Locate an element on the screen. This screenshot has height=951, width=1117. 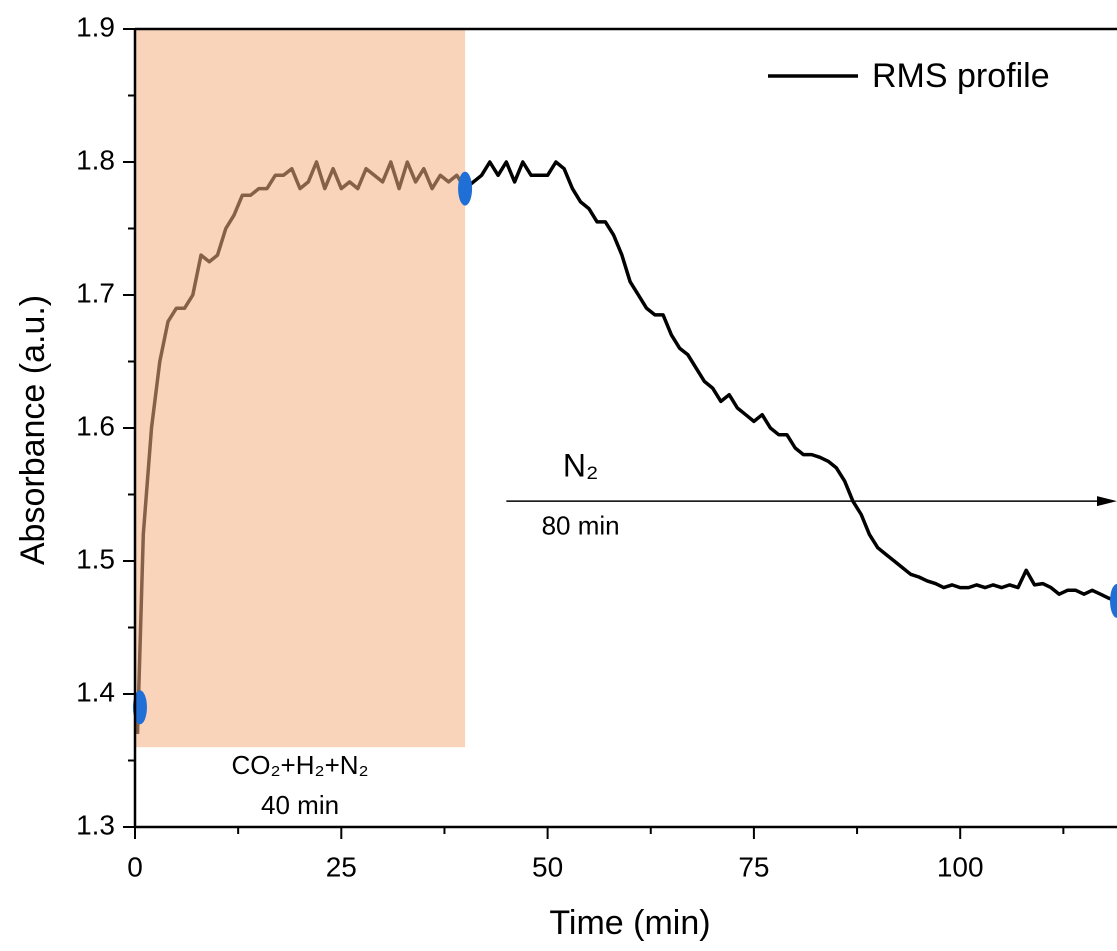
annotation: N₂ is located at coordinates (581, 465).